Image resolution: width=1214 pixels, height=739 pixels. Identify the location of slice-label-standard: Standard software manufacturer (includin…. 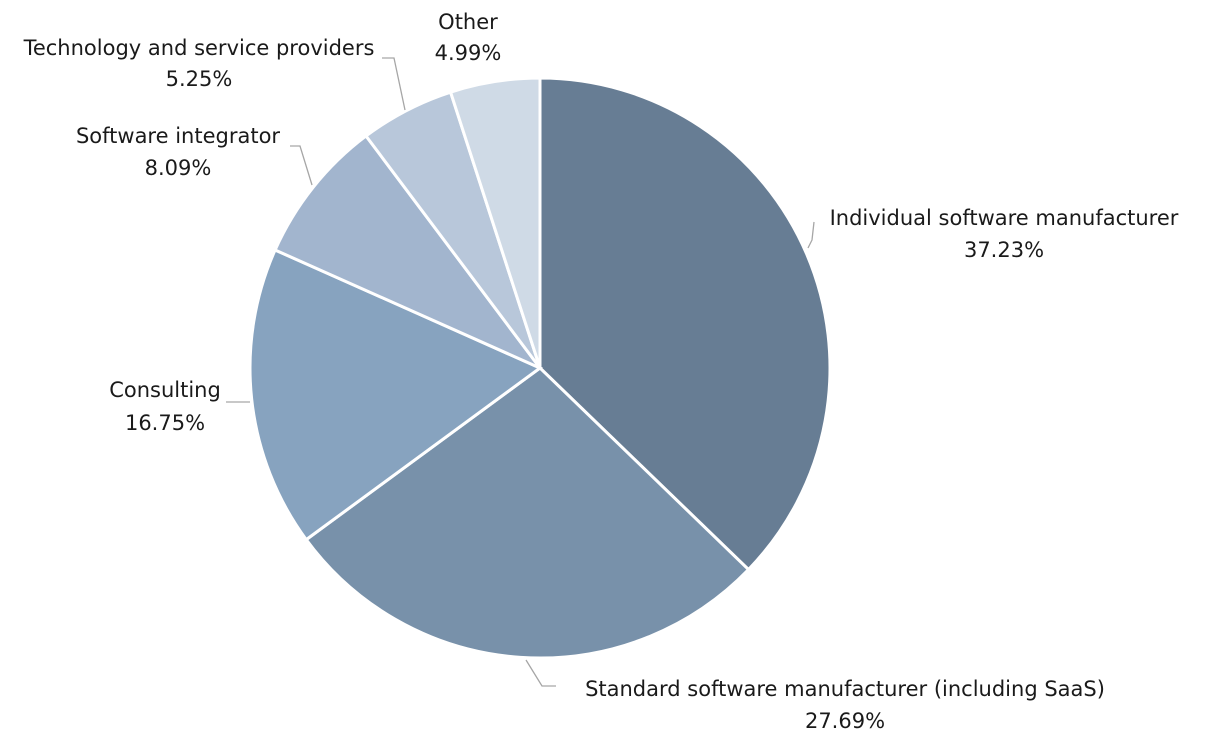
(845, 689).